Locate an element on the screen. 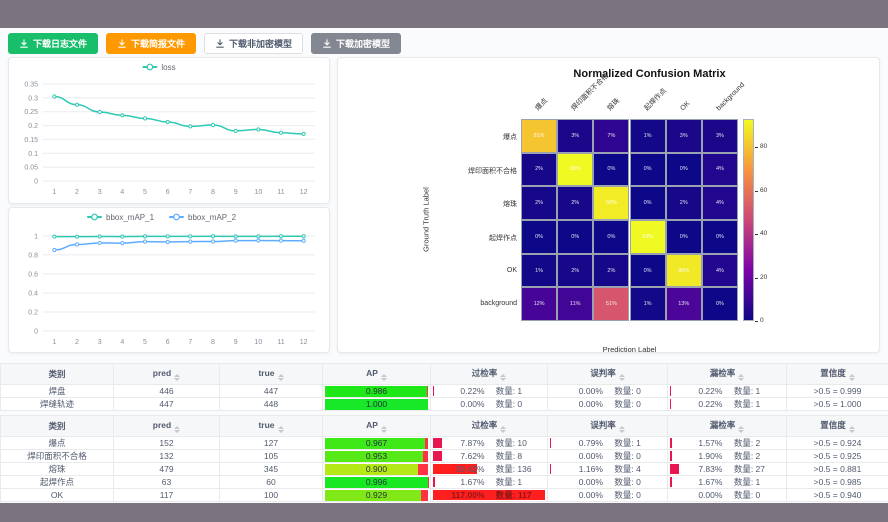  miss-rate: 0.00% 数量: 0 is located at coordinates (727, 495).